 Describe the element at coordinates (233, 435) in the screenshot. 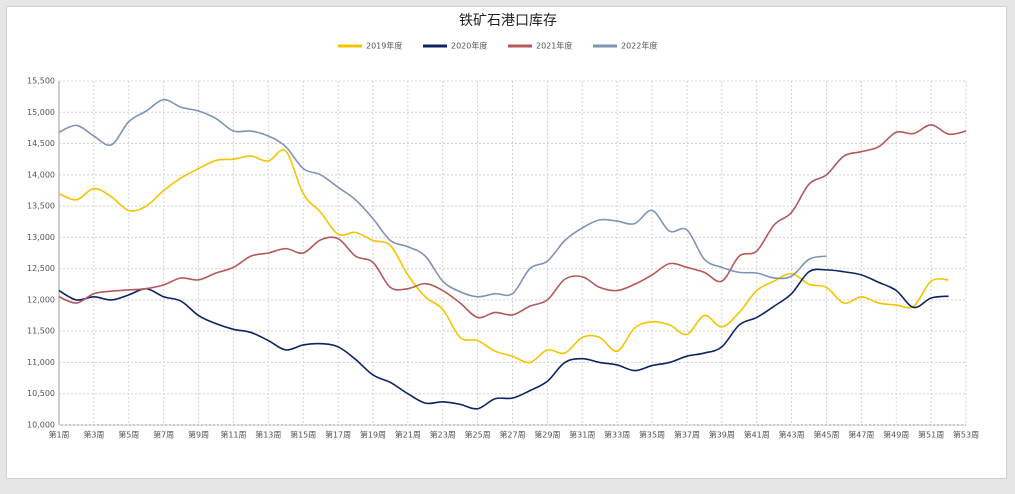

I see `x-tick-label: 第11周` at that location.